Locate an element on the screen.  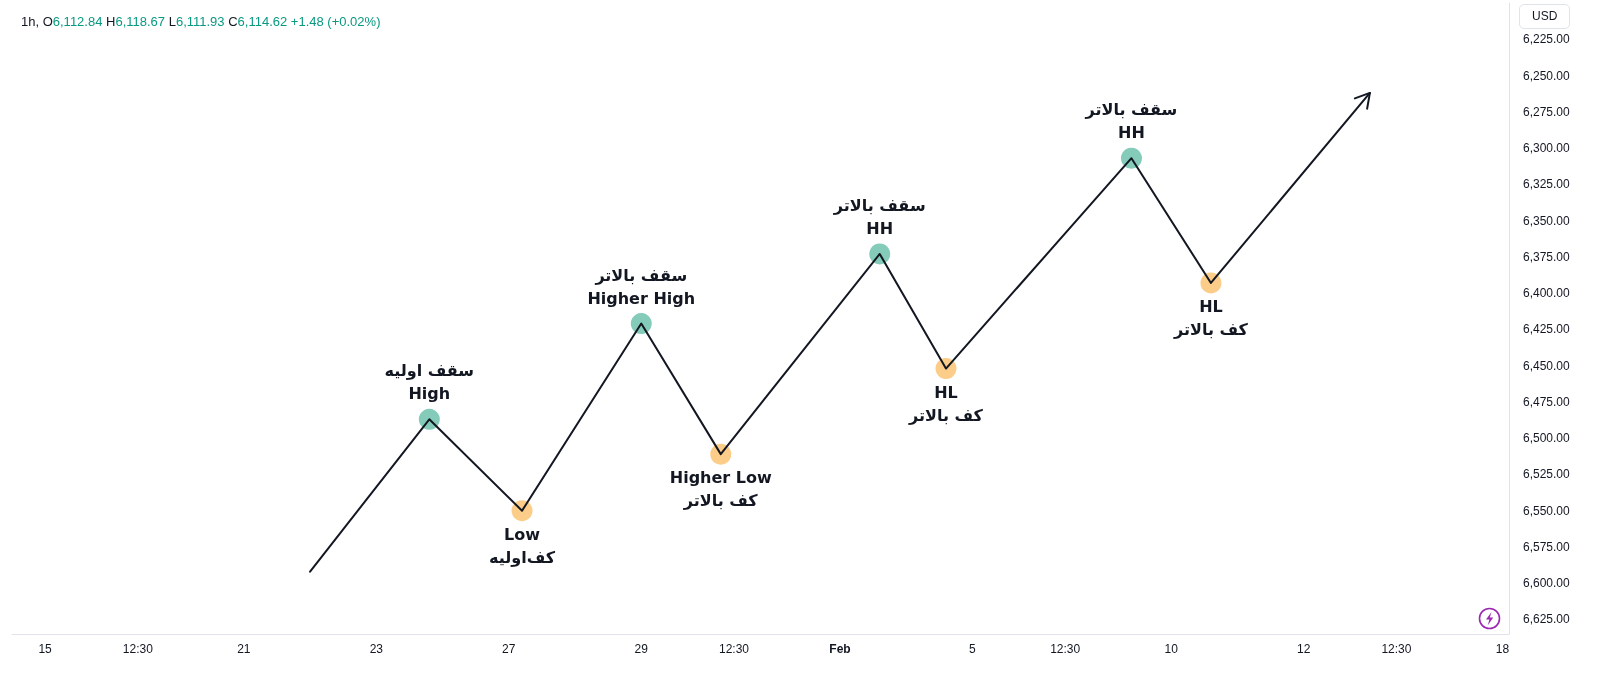
chart-title: 1h, O6,112.84 H6,118.67 L6,111.93 C6,114.62 +1.48 (+0.02%) is located at coordinates (201, 21).